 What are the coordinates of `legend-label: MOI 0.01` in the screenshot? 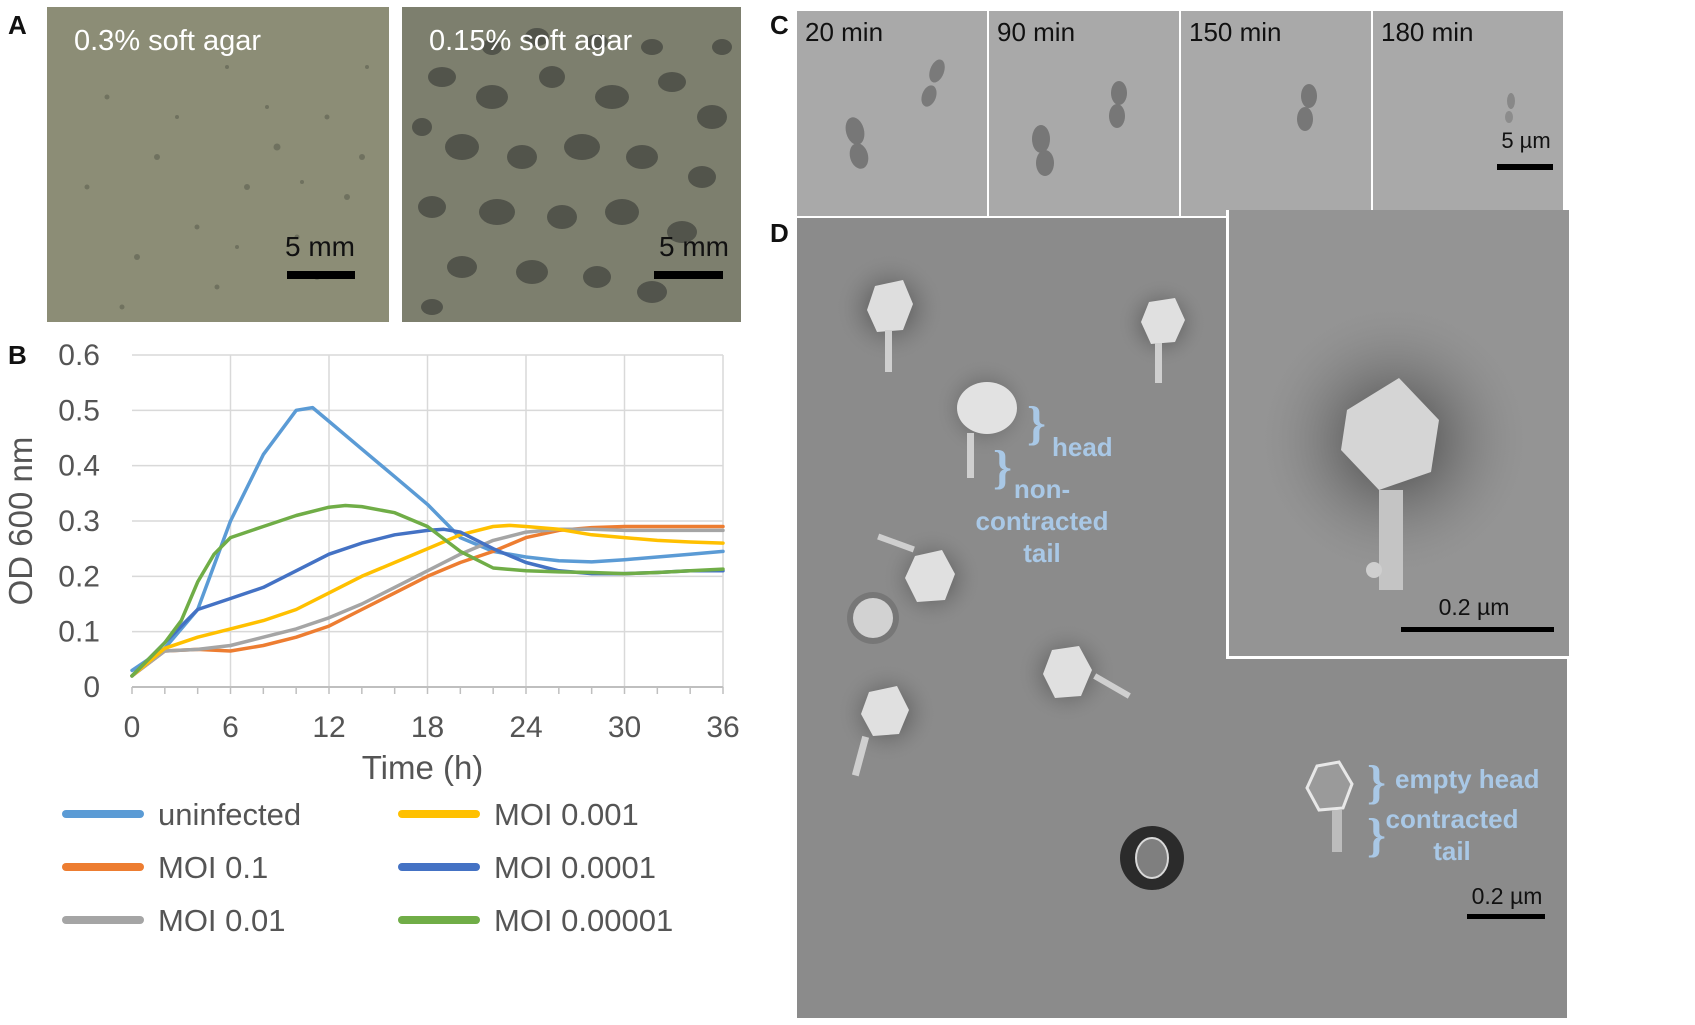 It's located at (222, 920).